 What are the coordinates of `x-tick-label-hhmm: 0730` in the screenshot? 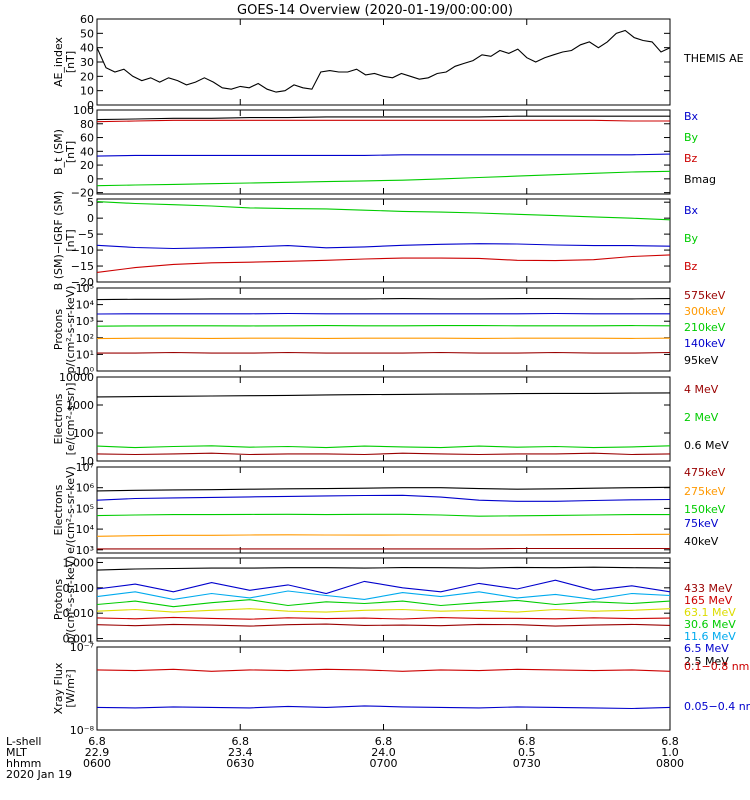 It's located at (527, 763).